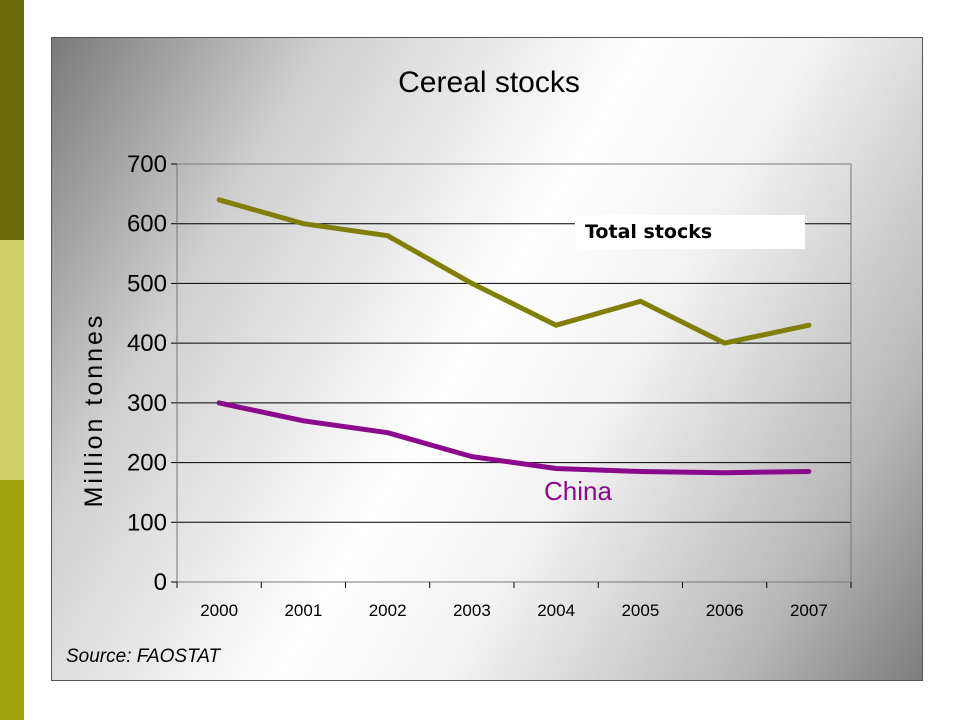 This screenshot has height=720, width=960. Describe the element at coordinates (147, 343) in the screenshot. I see `y-tick-label: 400` at that location.